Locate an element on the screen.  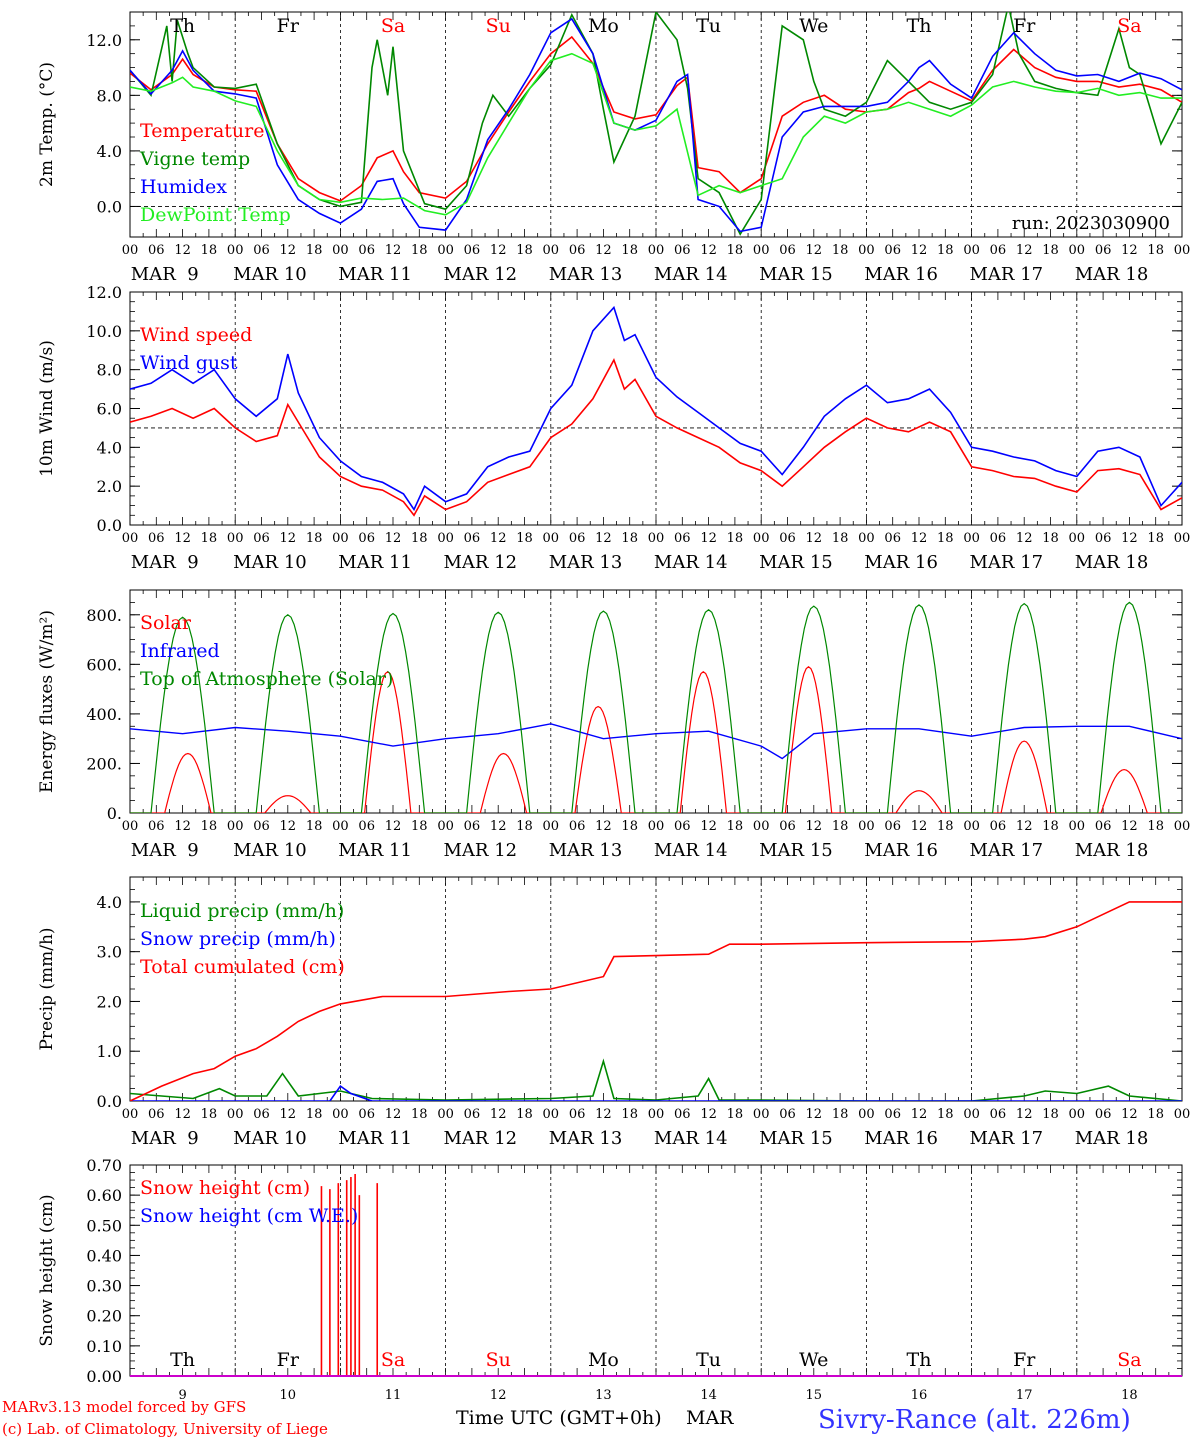
series-vigne-temp is located at coordinates (656, 124).